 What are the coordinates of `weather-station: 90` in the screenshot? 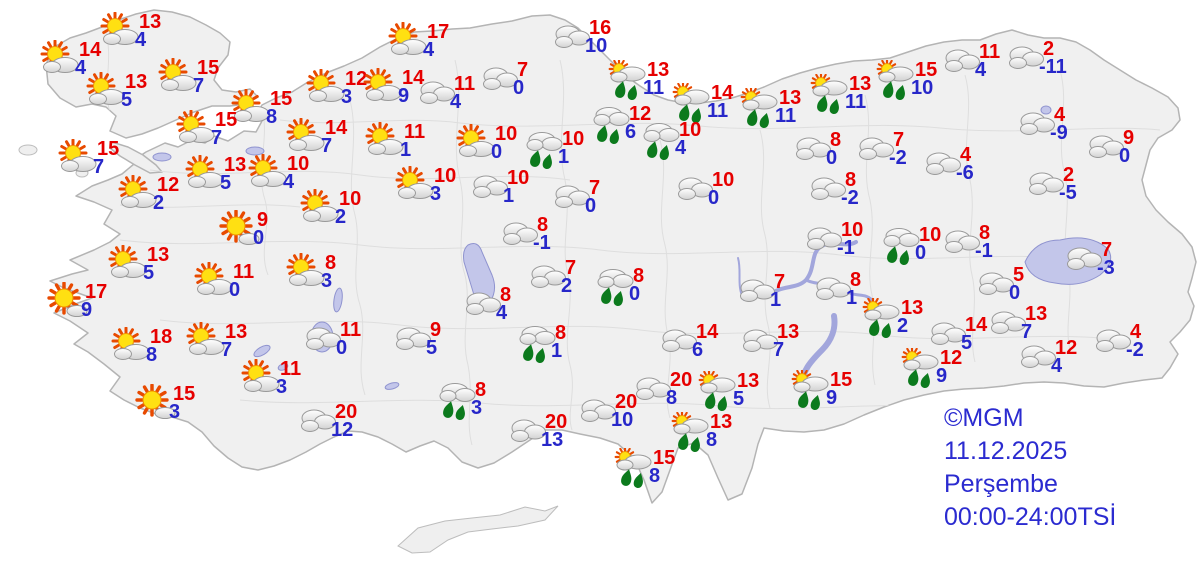 It's located at (244, 229).